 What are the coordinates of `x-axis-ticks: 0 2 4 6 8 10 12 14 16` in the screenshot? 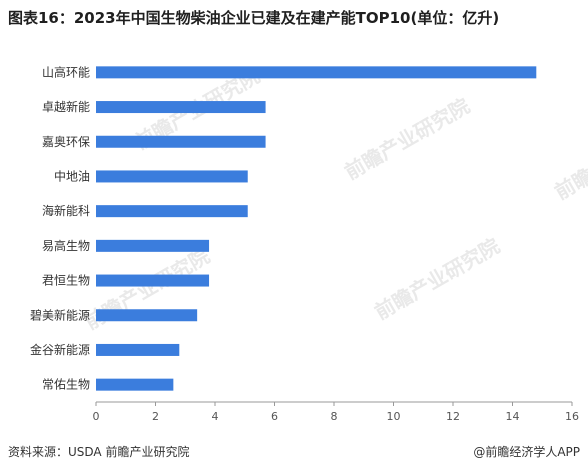 It's located at (336, 412).